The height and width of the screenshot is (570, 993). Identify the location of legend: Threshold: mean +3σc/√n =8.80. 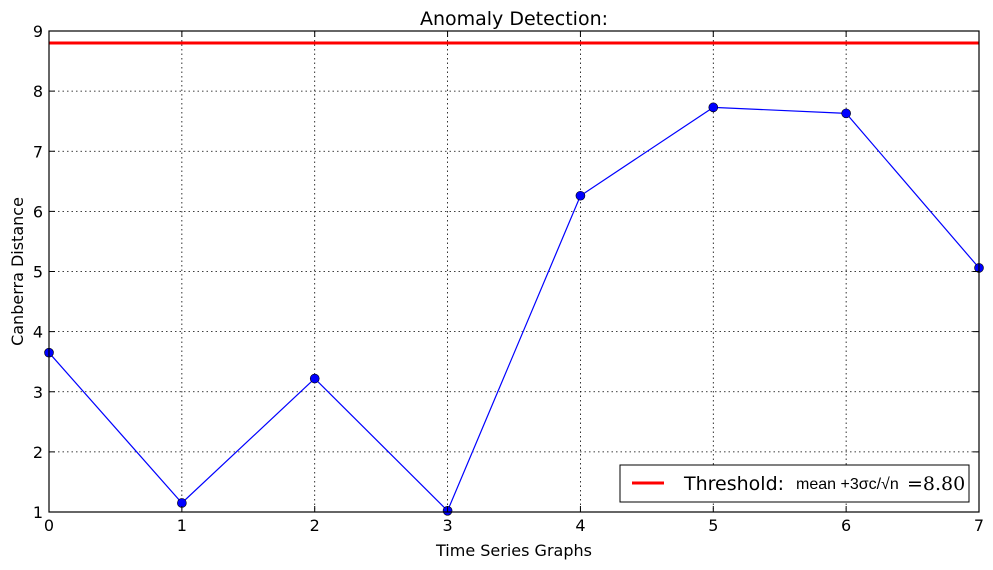
(794, 483).